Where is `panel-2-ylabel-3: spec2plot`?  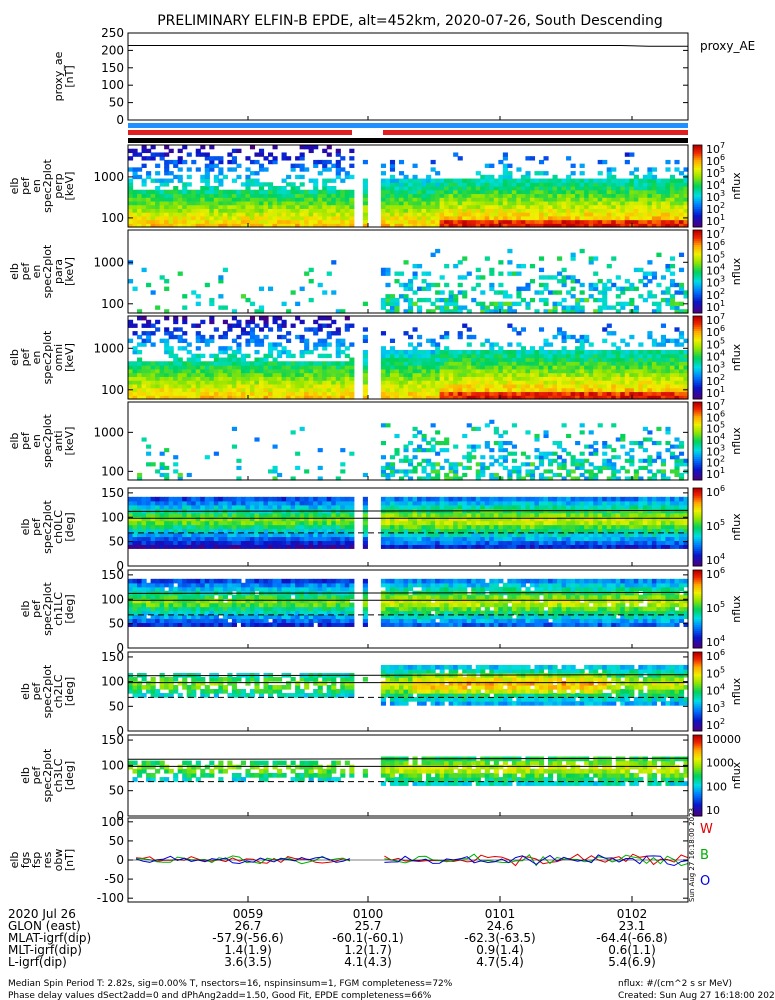 panel-2-ylabel-3: spec2plot is located at coordinates (47, 271).